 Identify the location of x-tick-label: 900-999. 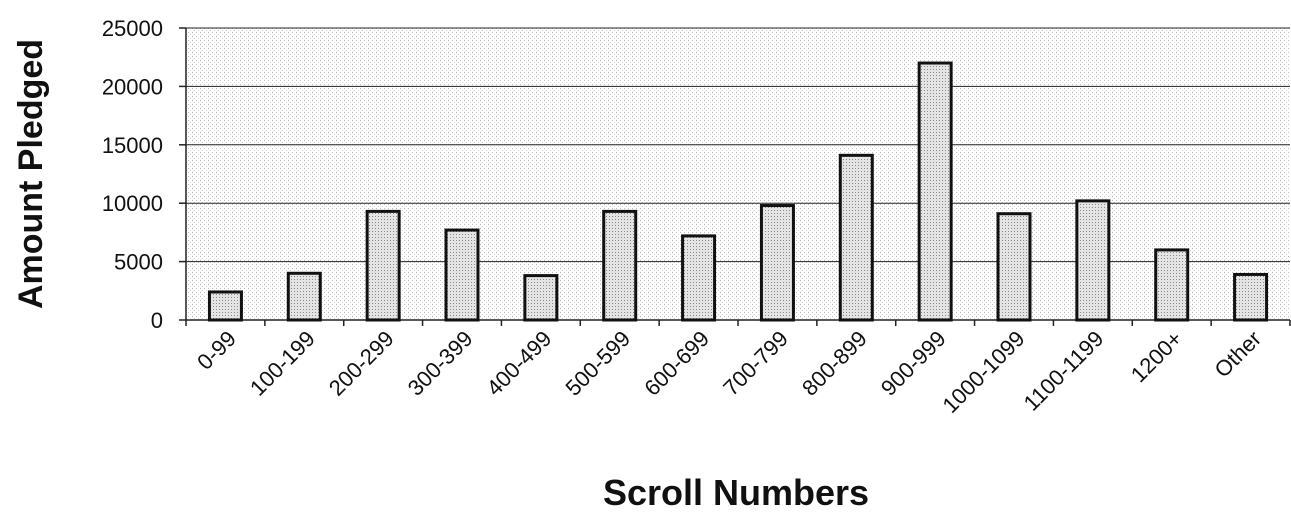
(913, 363).